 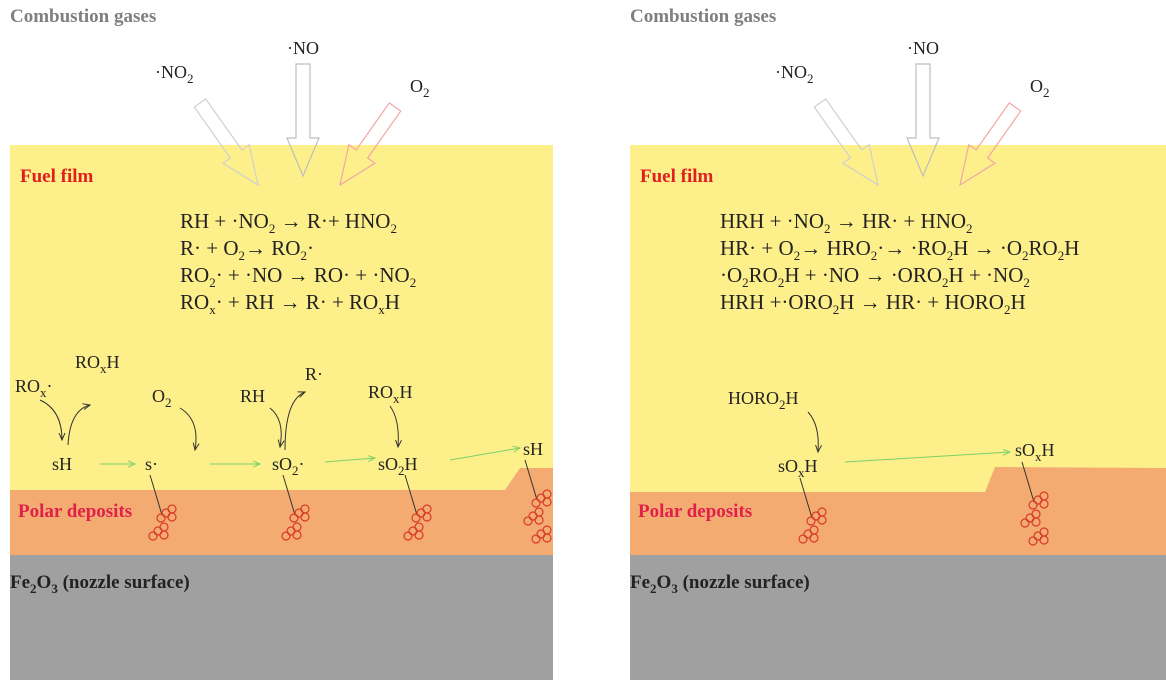 I want to click on text-run: O, so click(x=158, y=396).